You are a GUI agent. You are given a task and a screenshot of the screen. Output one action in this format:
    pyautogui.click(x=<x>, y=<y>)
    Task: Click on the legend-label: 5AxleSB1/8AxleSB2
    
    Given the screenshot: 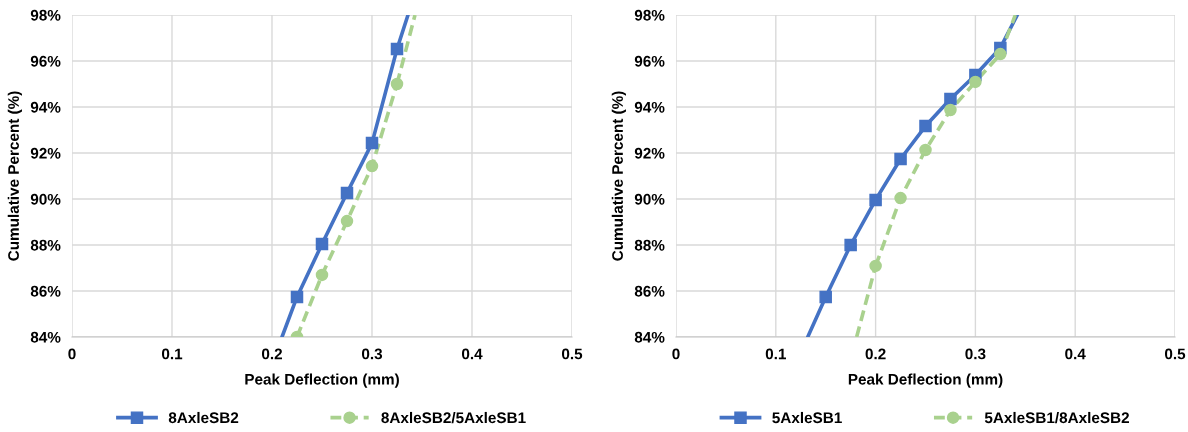 What is the action you would take?
    pyautogui.click(x=1056, y=417)
    